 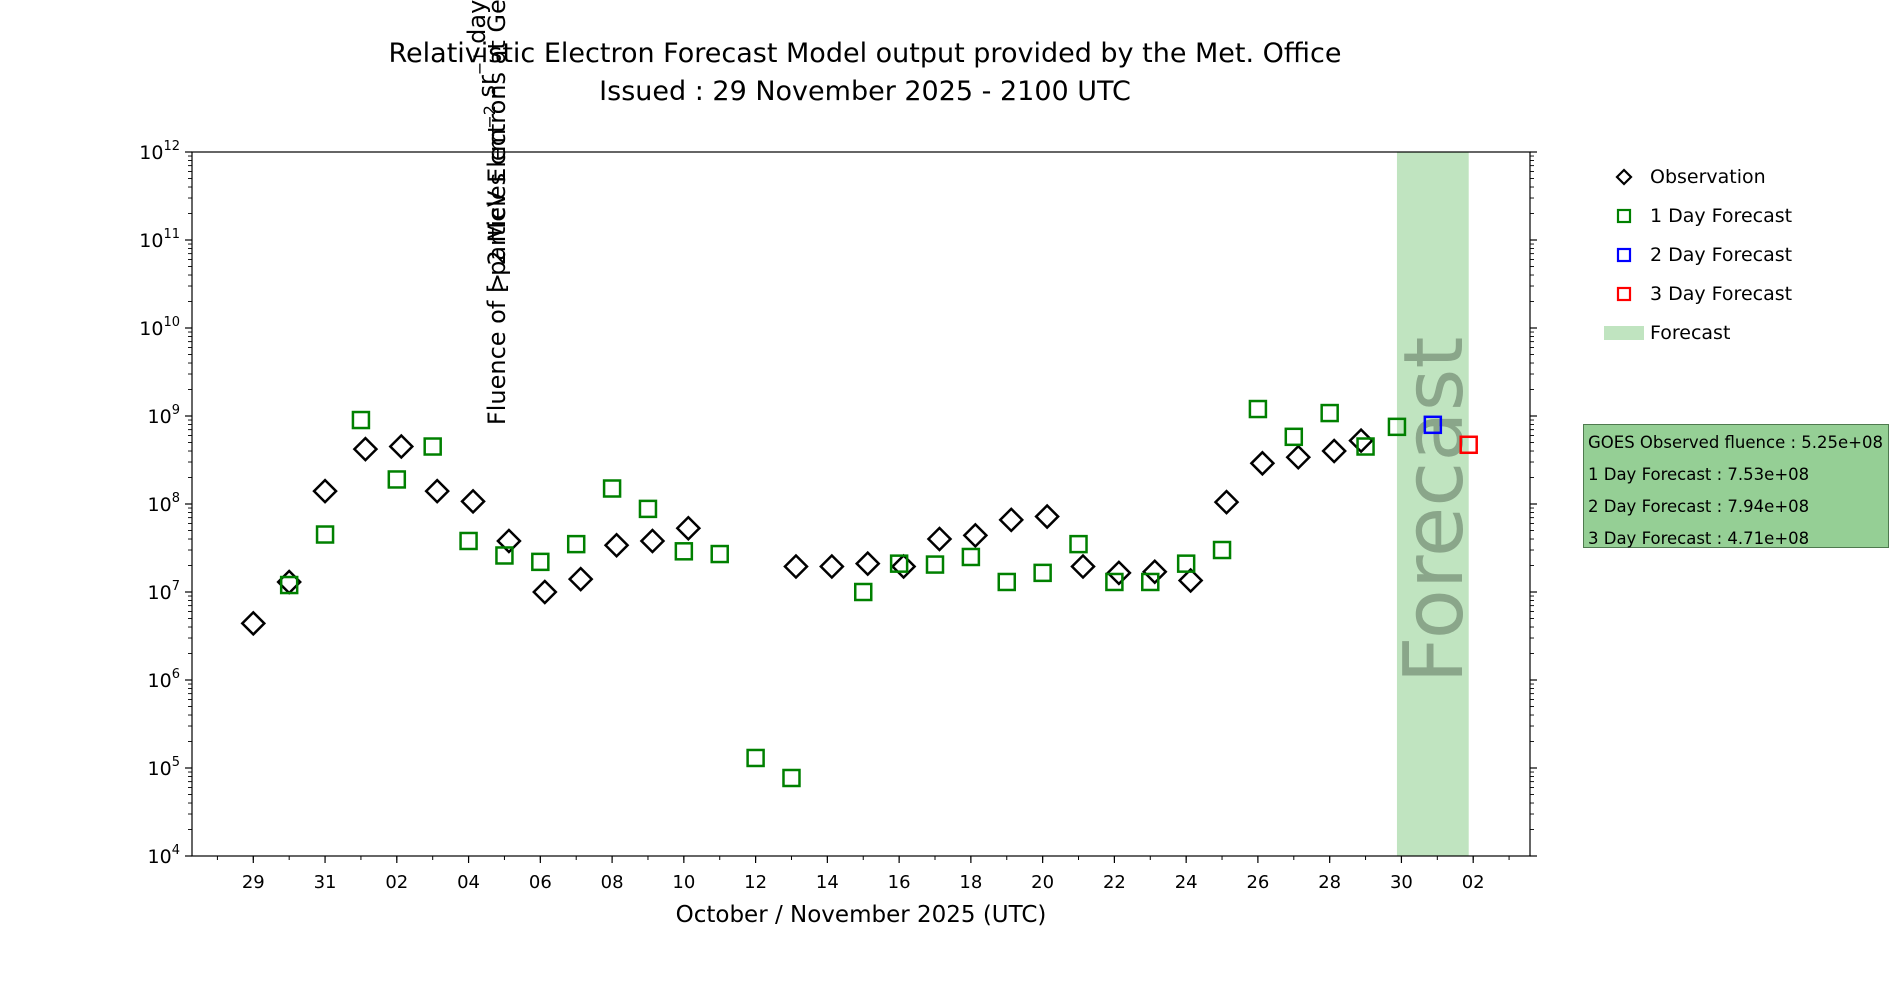 What do you see at coordinates (253, 882) in the screenshot?
I see `x-tick-label: 29` at bounding box center [253, 882].